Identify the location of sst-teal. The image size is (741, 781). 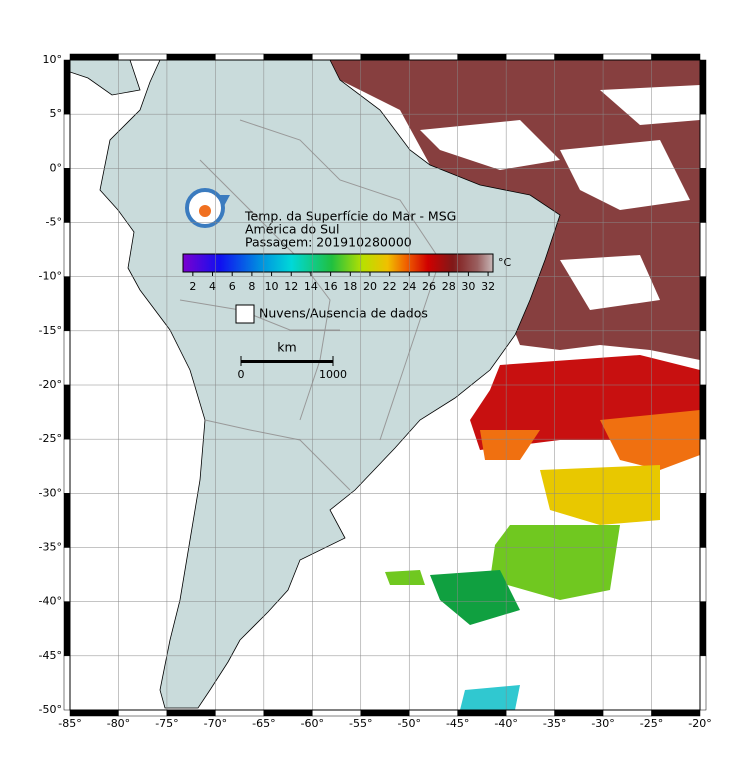
(475, 597).